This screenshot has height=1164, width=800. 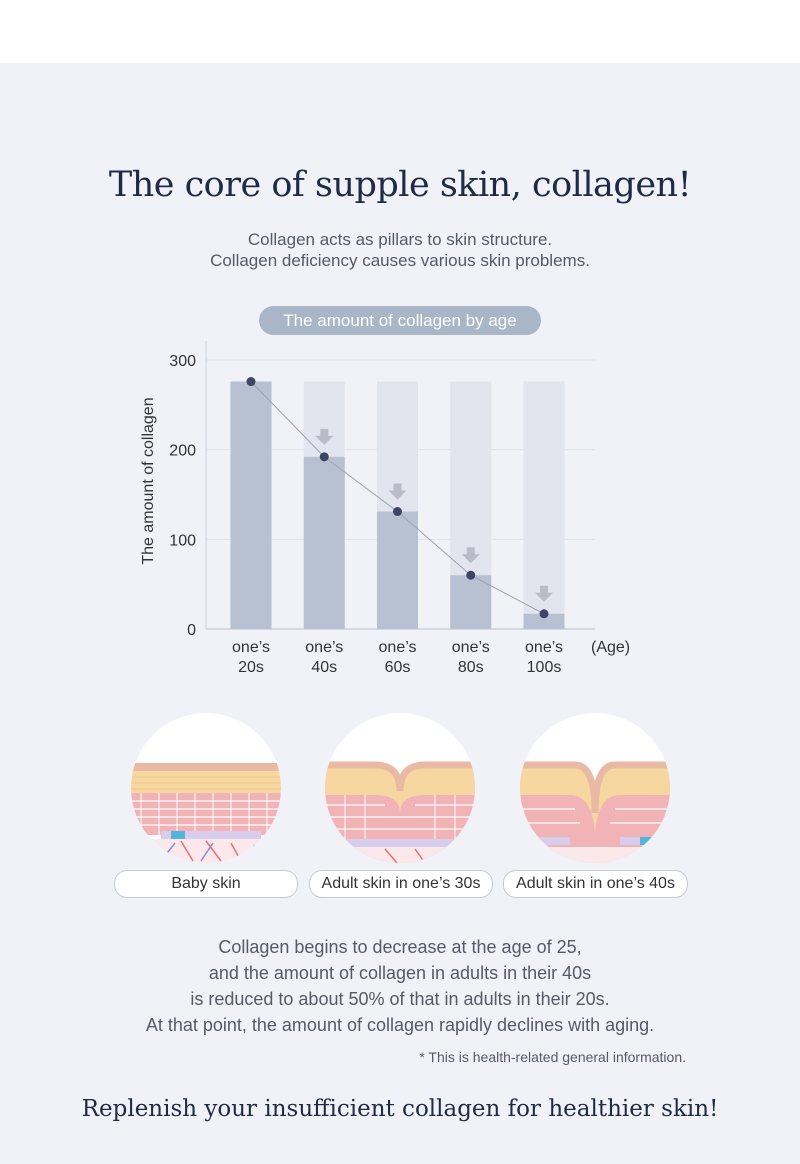 I want to click on baby-skin-illustration, so click(x=206, y=788).